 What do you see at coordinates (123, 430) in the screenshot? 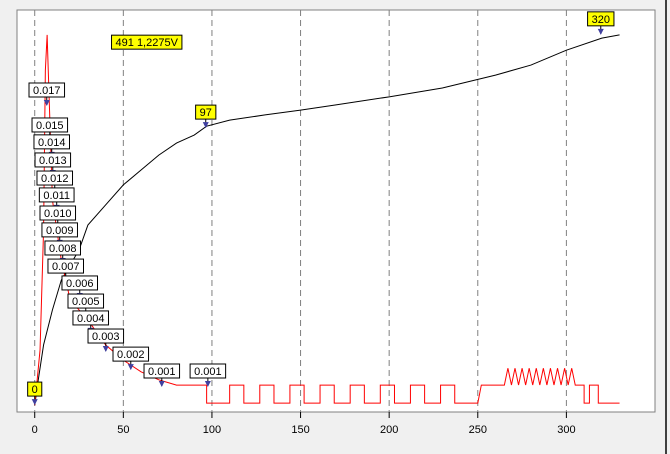
I see `x-tick-label: 50` at bounding box center [123, 430].